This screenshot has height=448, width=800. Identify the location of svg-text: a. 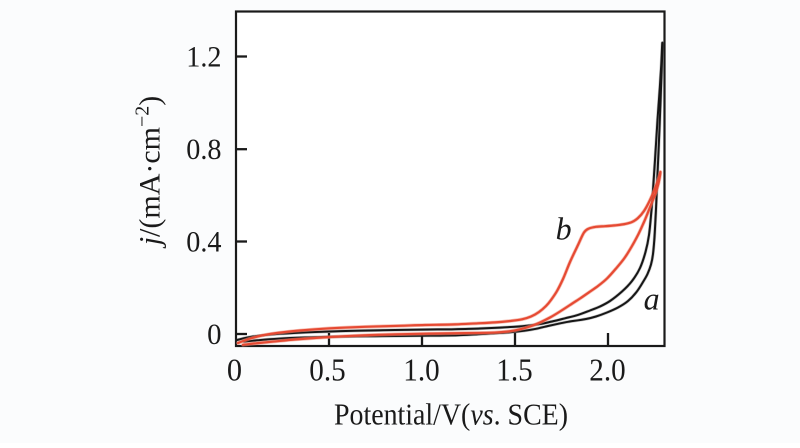
(652, 299).